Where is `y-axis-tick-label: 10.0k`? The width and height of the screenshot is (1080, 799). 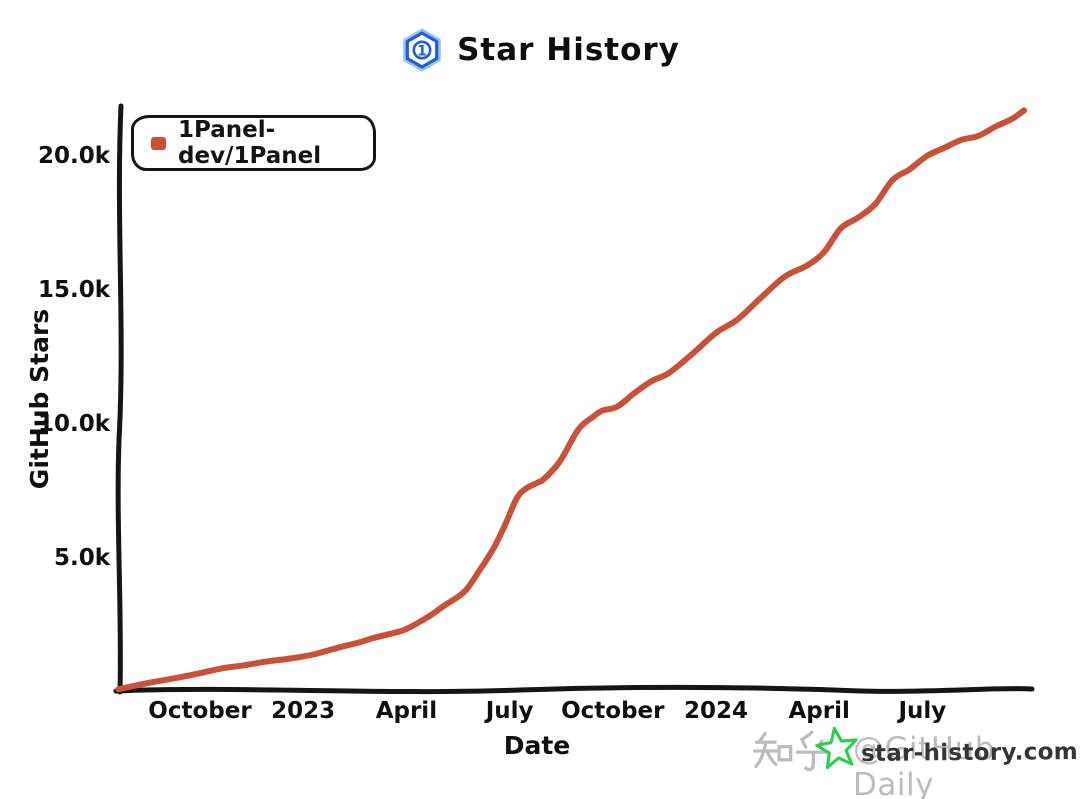 y-axis-tick-label: 10.0k is located at coordinates (73, 424).